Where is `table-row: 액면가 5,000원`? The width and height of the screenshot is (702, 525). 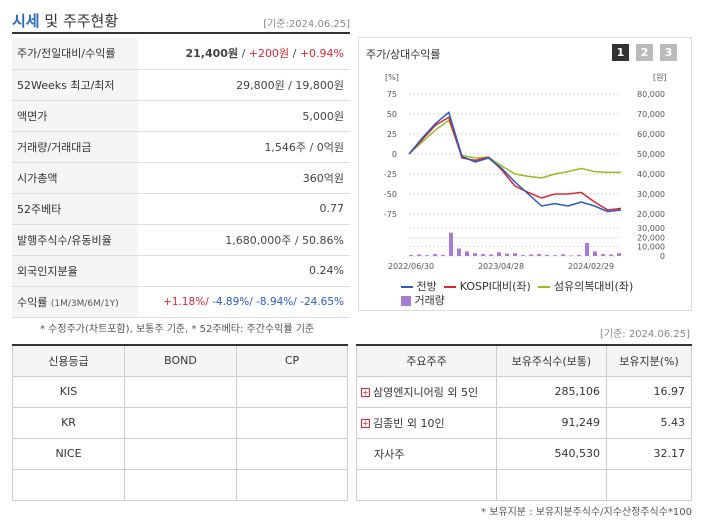
table-row: 액면가 5,000원 is located at coordinates (181, 116).